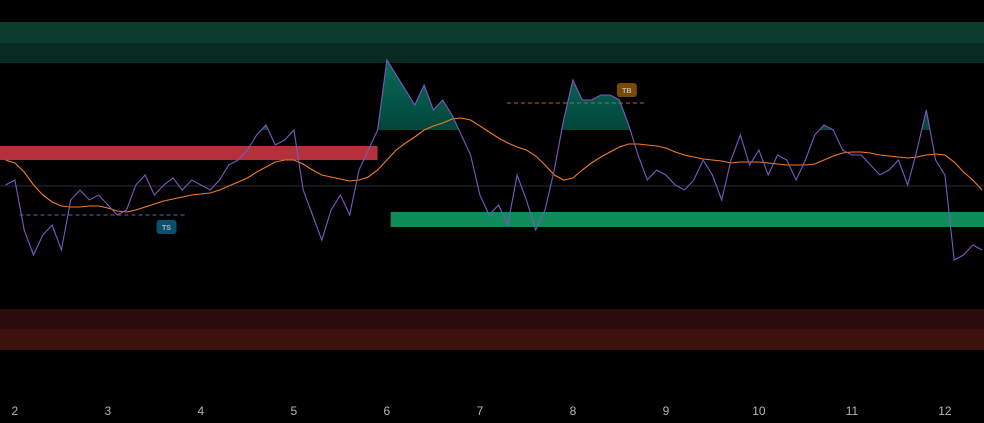 This screenshot has width=984, height=423. I want to click on x-tick-label: 5, so click(294, 411).